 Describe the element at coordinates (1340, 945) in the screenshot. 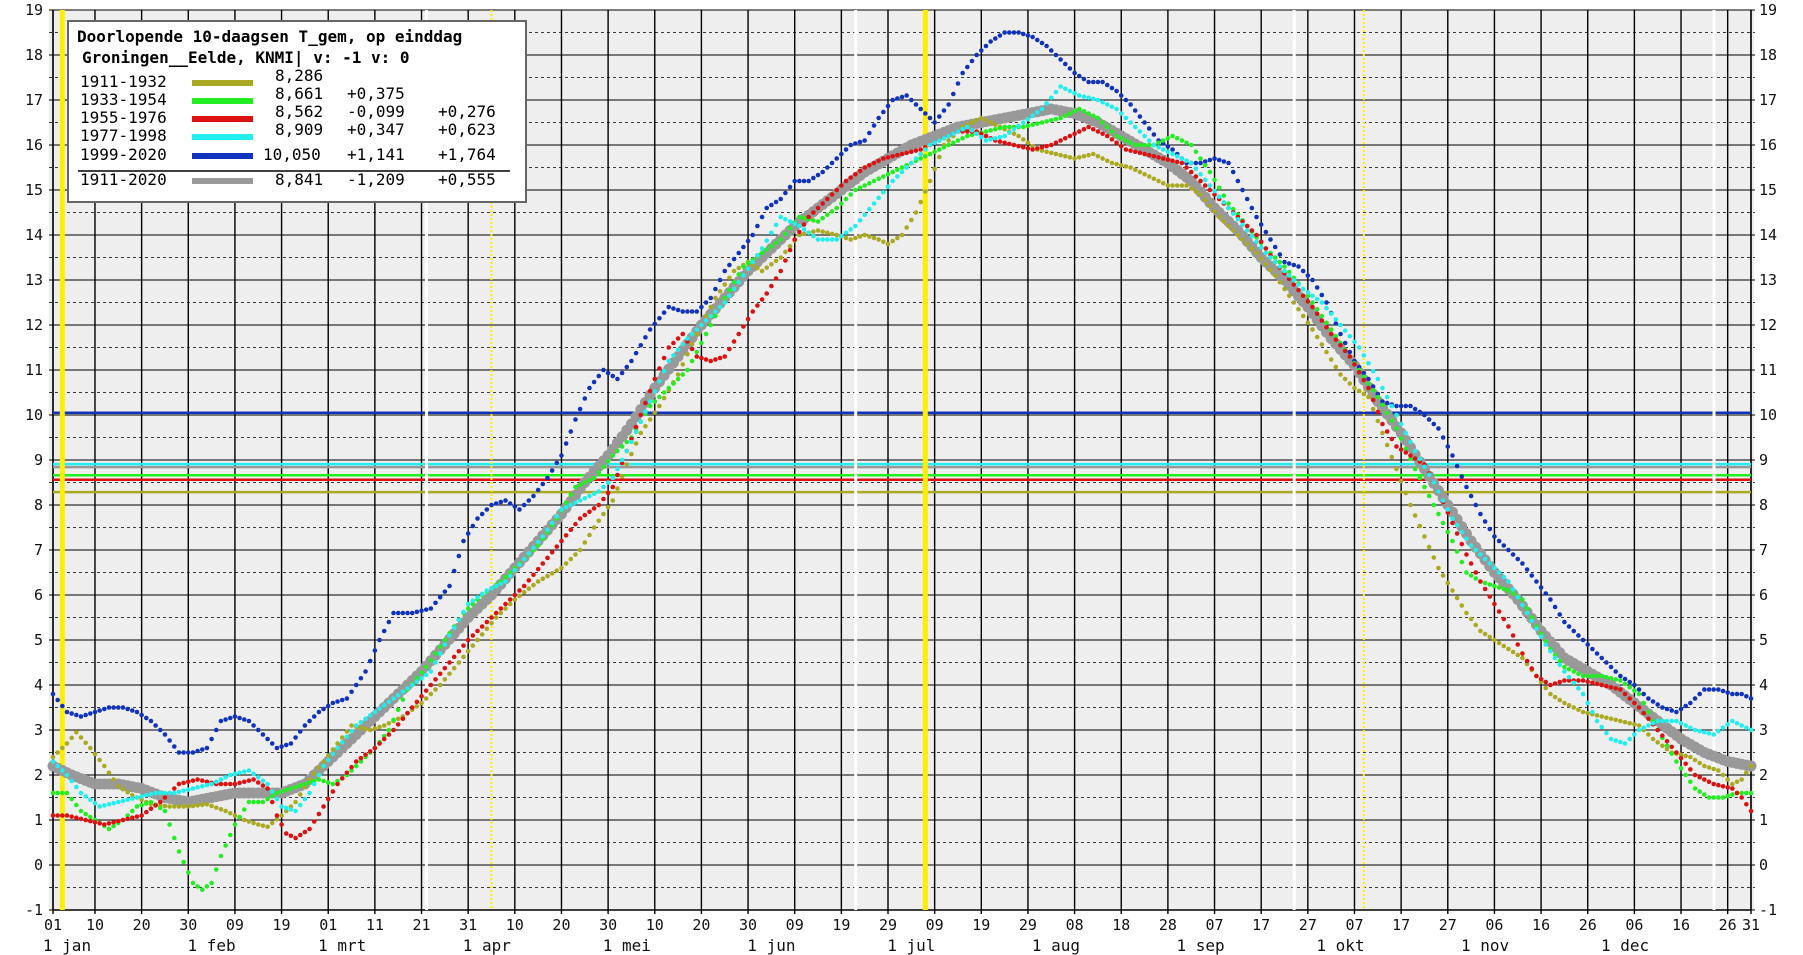

I see `month-label: 1 okt` at that location.